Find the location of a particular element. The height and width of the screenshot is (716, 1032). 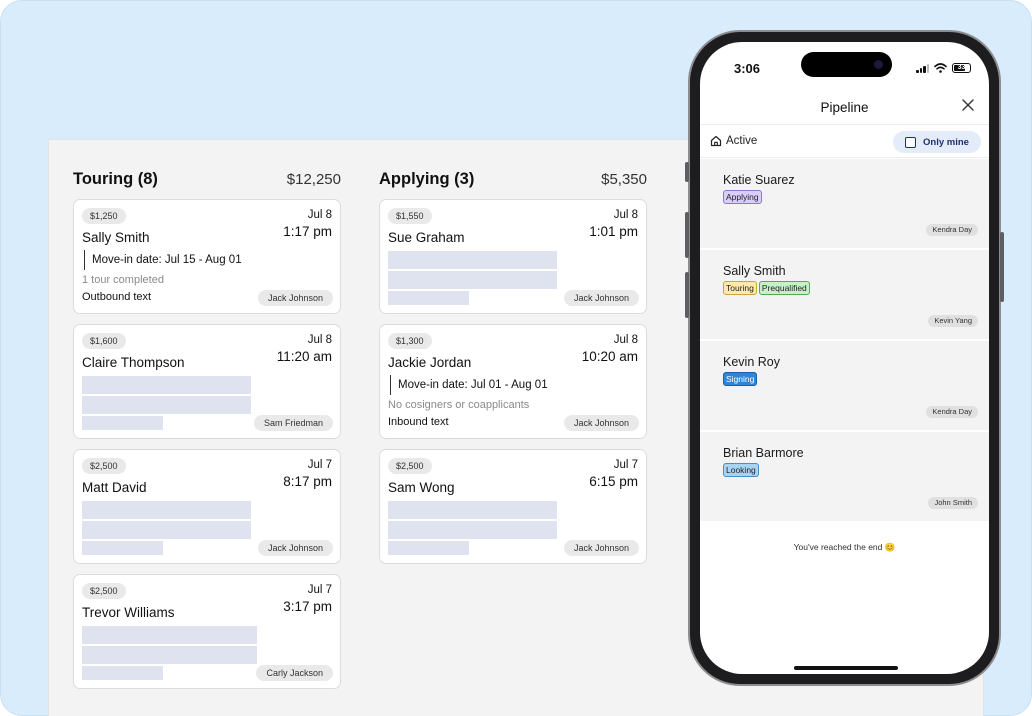

lead-name: Trevor Williams is located at coordinates (128, 612).